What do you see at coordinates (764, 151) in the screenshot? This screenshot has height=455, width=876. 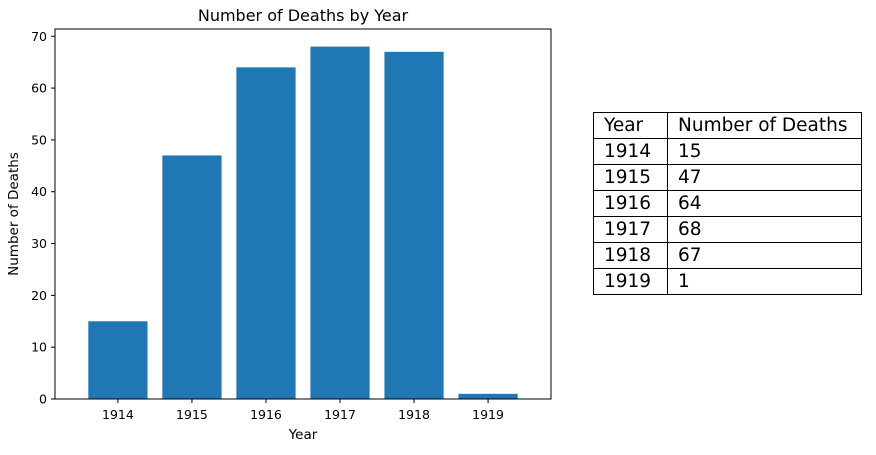 I see `table-cell: 15` at bounding box center [764, 151].